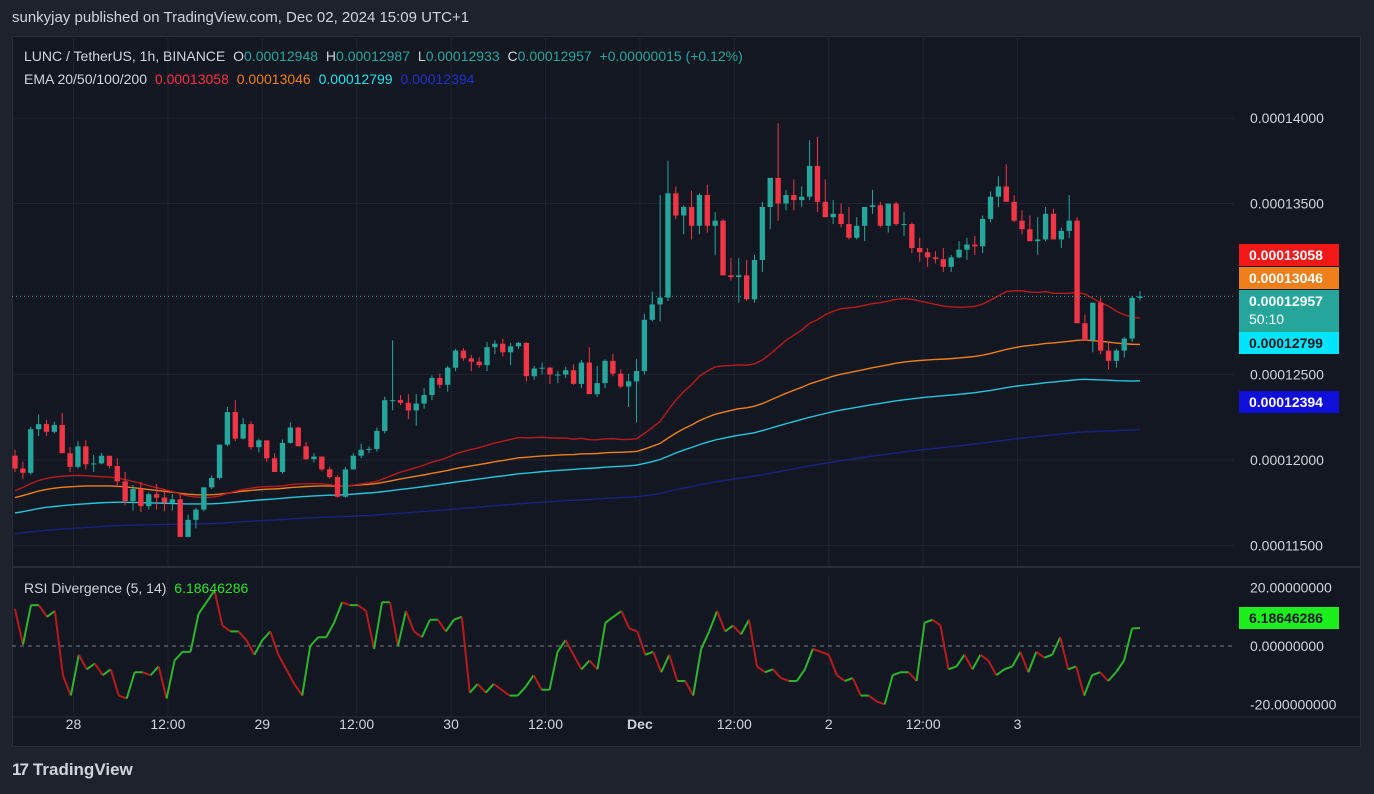  I want to click on bar-countdown: 50:10, so click(1267, 319).